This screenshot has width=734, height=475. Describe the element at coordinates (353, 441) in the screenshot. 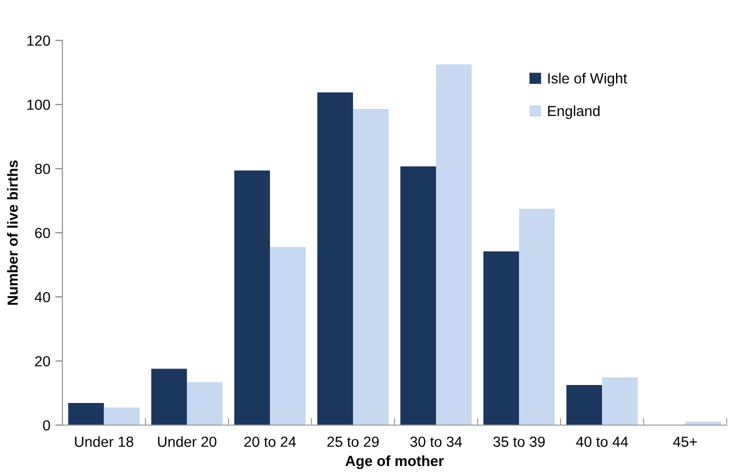

I see `x-tick-label: 25 to 29` at that location.